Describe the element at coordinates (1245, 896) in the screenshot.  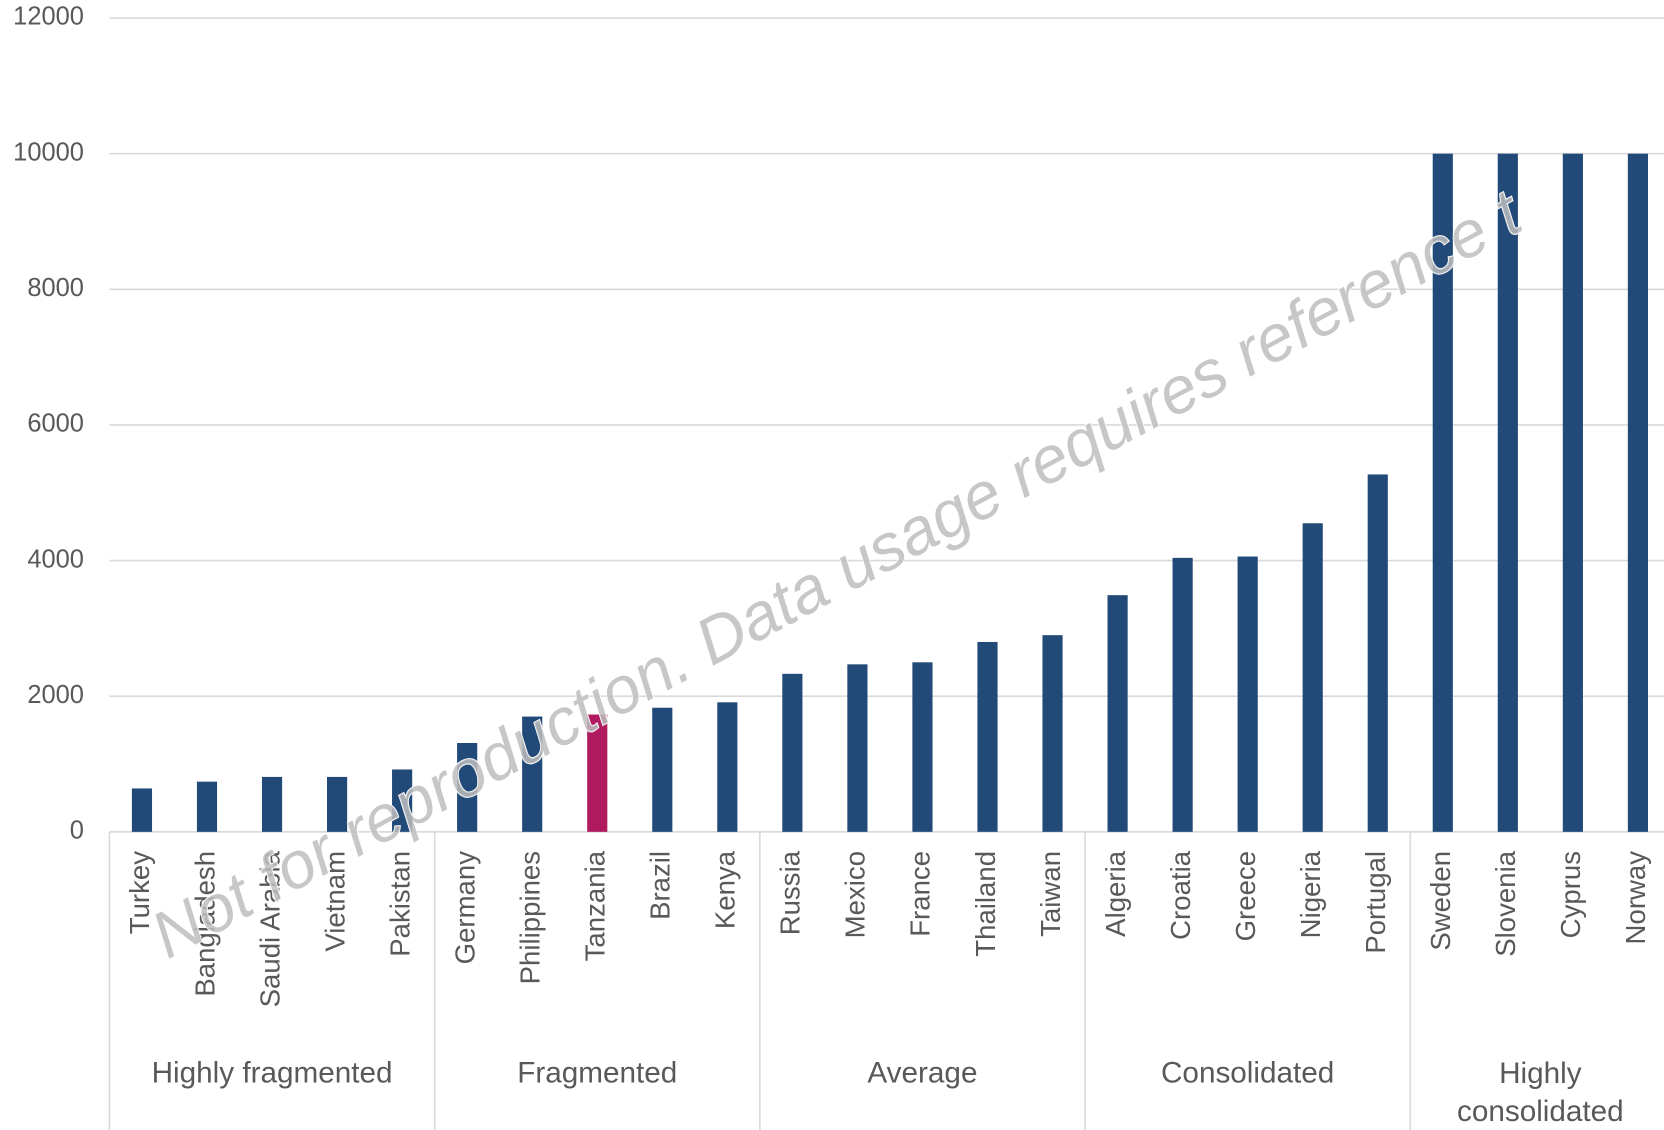
I see `x-tick-label: Greece` at that location.